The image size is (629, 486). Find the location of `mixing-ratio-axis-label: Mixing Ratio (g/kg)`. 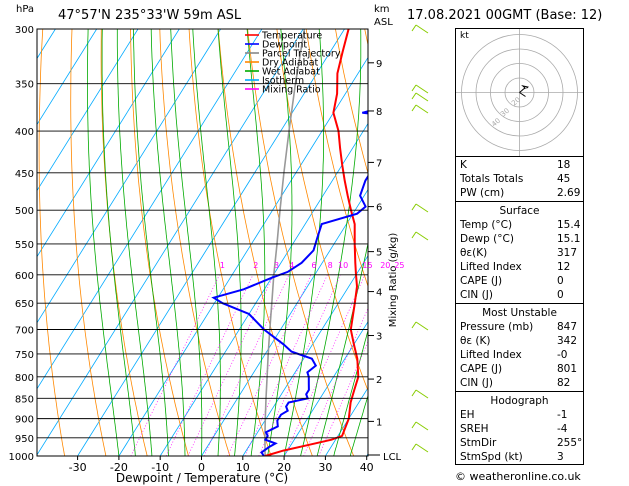

mixing-ratio-axis-label: Mixing Ratio (g/kg) is located at coordinates (393, 280).